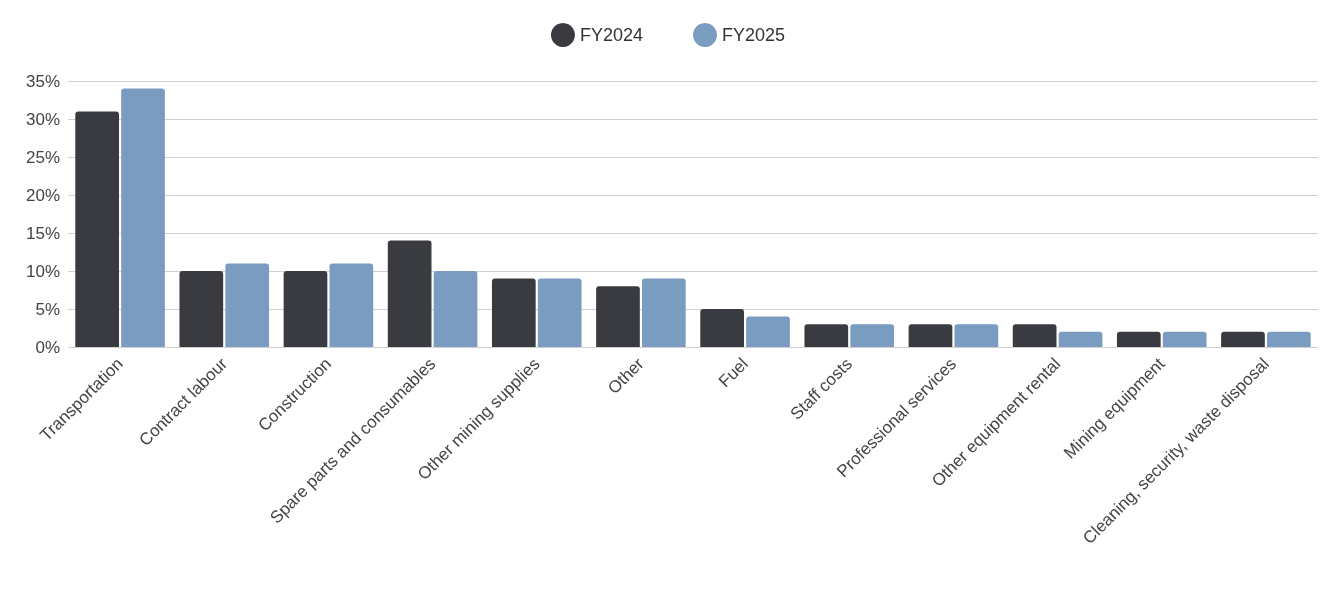  Describe the element at coordinates (42, 233) in the screenshot. I see `y-tick-label: 15%` at that location.